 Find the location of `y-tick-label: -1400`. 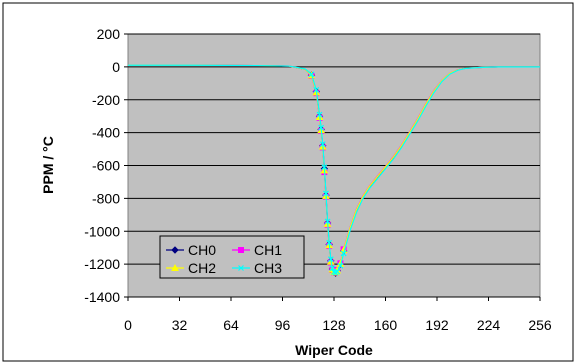

y-tick-label: -1400 is located at coordinates (102, 297).